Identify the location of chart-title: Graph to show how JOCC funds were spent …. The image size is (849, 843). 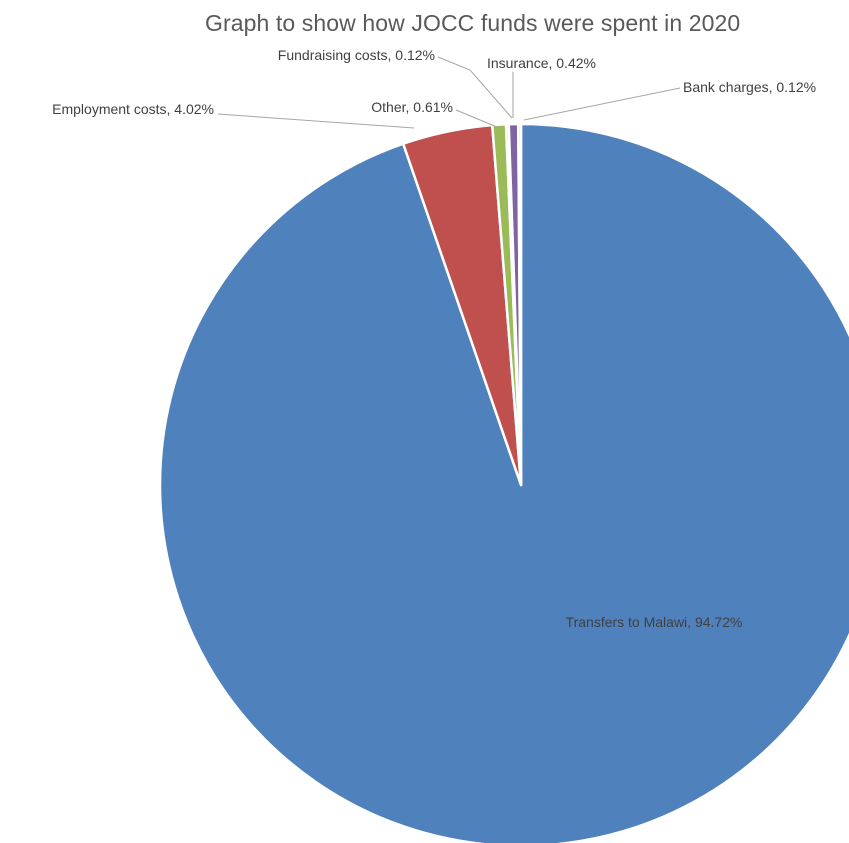
(473, 23).